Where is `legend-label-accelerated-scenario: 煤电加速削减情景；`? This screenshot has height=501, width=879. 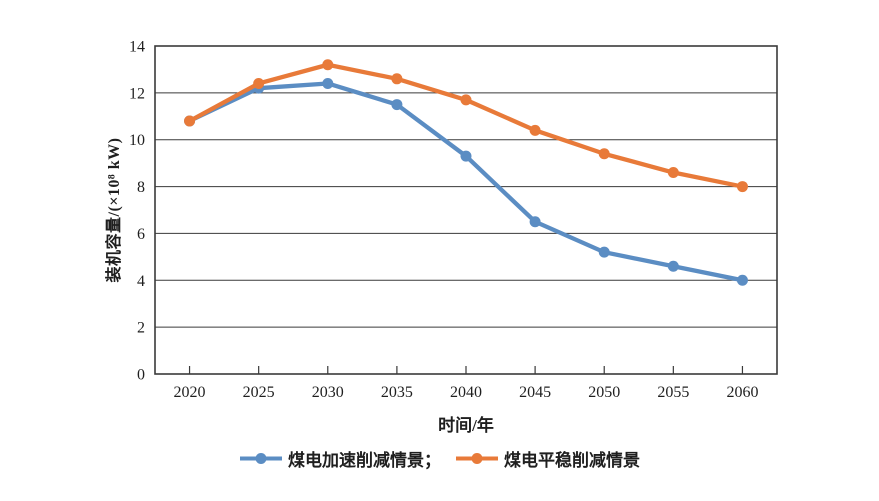
legend-label-accelerated-scenario: 煤电加速削减情景； is located at coordinates (364, 460).